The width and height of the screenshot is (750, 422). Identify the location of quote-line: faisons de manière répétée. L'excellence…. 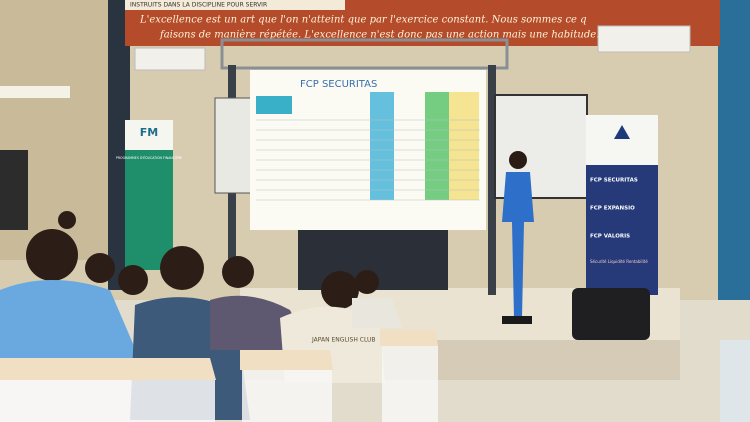
(401, 35).